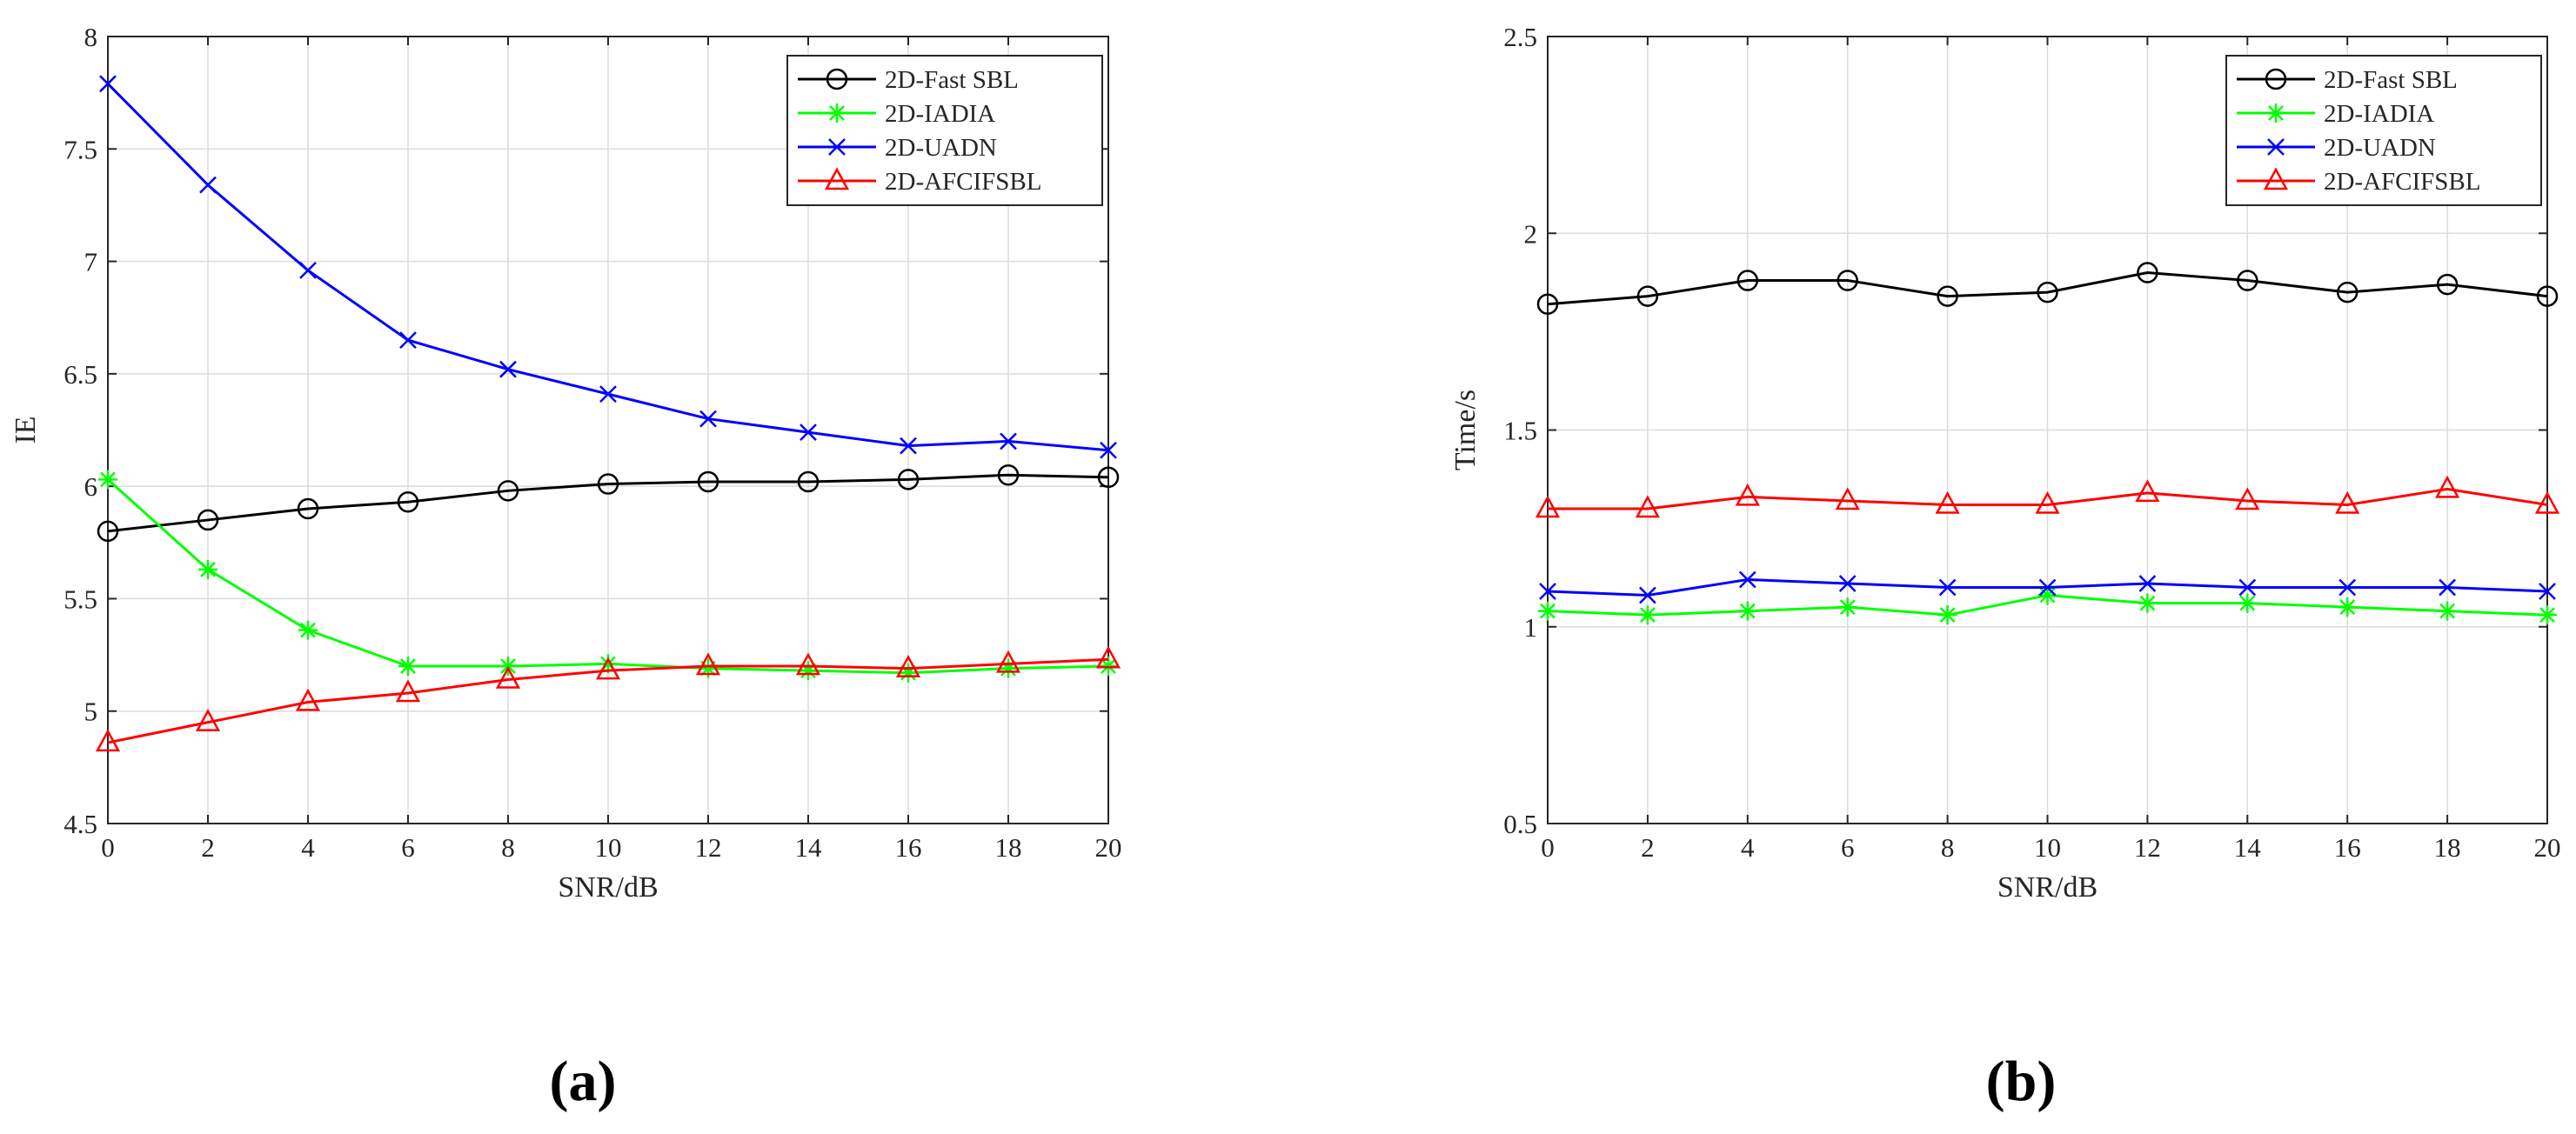  What do you see at coordinates (80, 599) in the screenshot?
I see `y-tick-label: 5.5` at bounding box center [80, 599].